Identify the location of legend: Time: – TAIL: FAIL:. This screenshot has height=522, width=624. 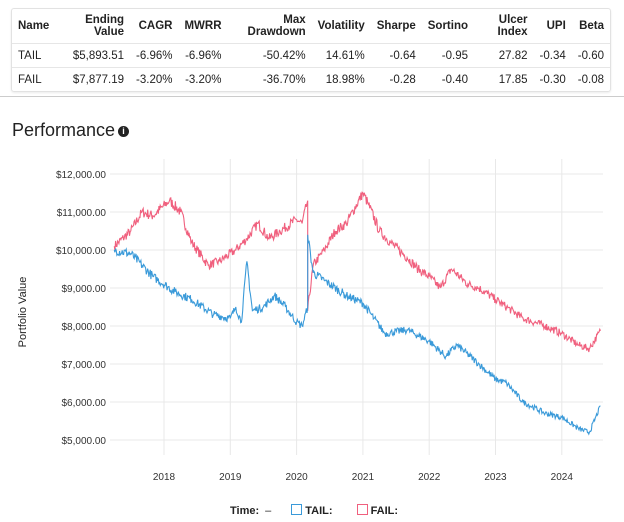
(314, 510).